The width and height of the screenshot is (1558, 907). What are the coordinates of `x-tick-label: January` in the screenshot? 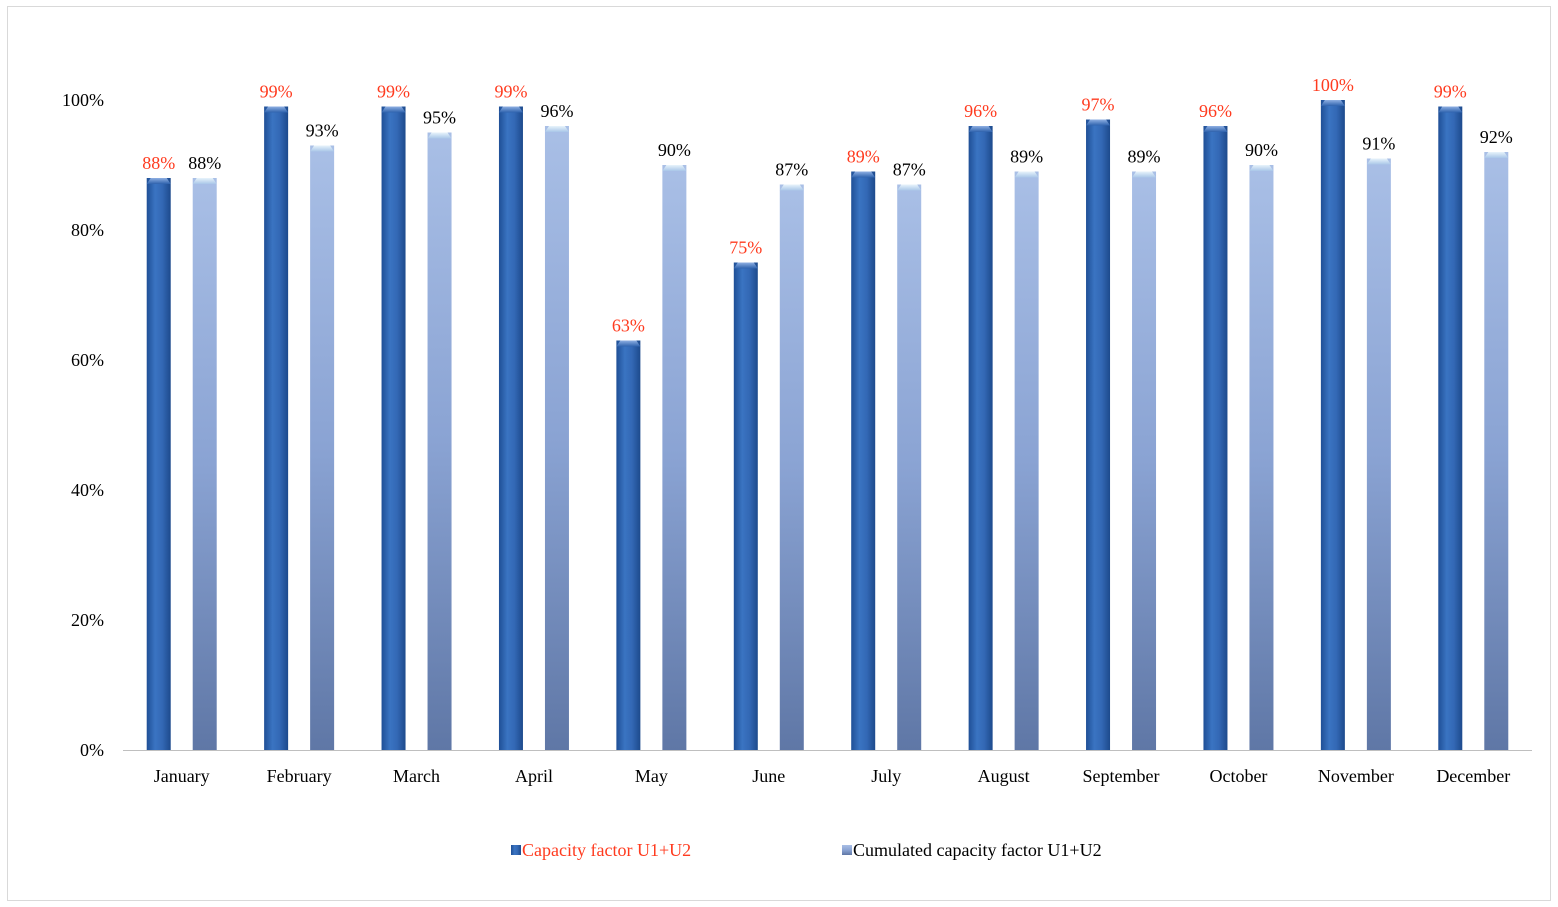 It's located at (182, 776).